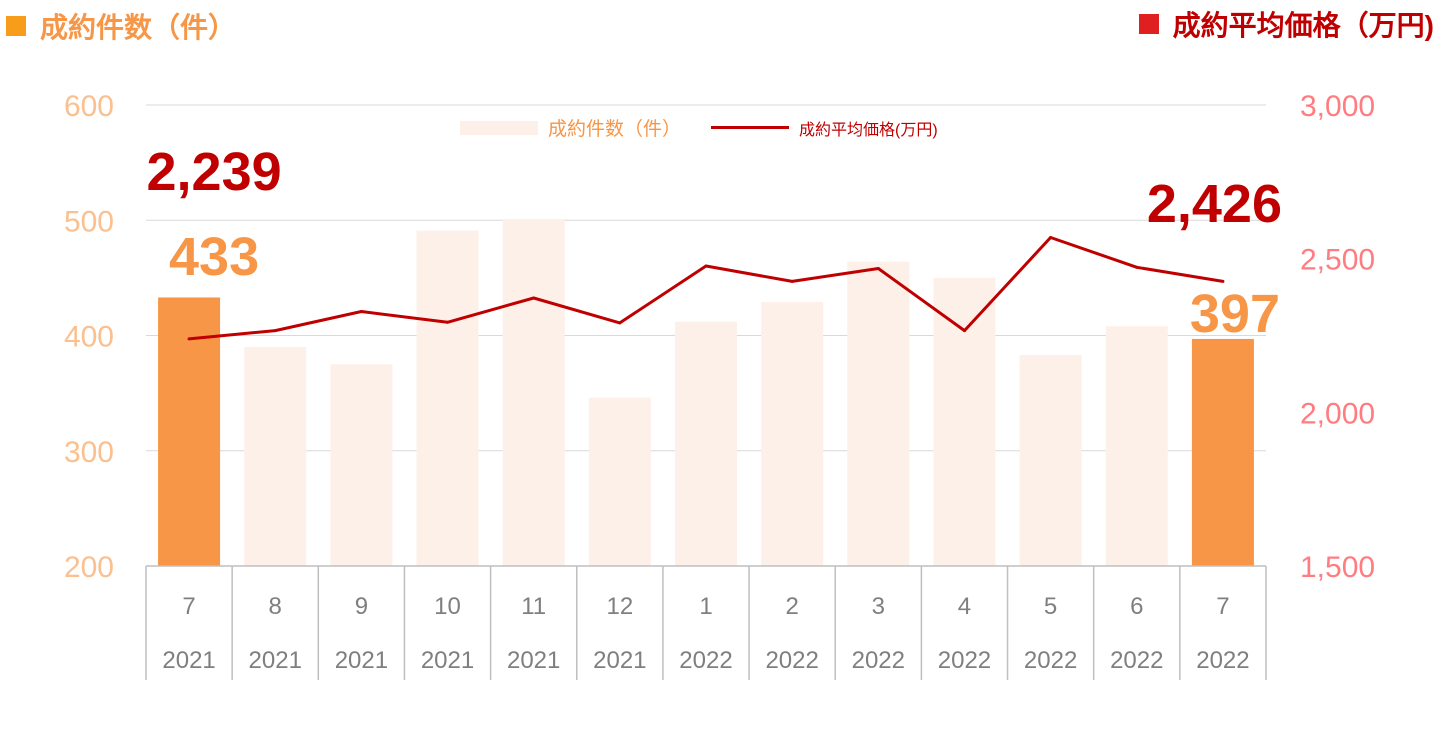  Describe the element at coordinates (1337, 260) in the screenshot. I see `right-axis-tick-label: 2,500` at that location.